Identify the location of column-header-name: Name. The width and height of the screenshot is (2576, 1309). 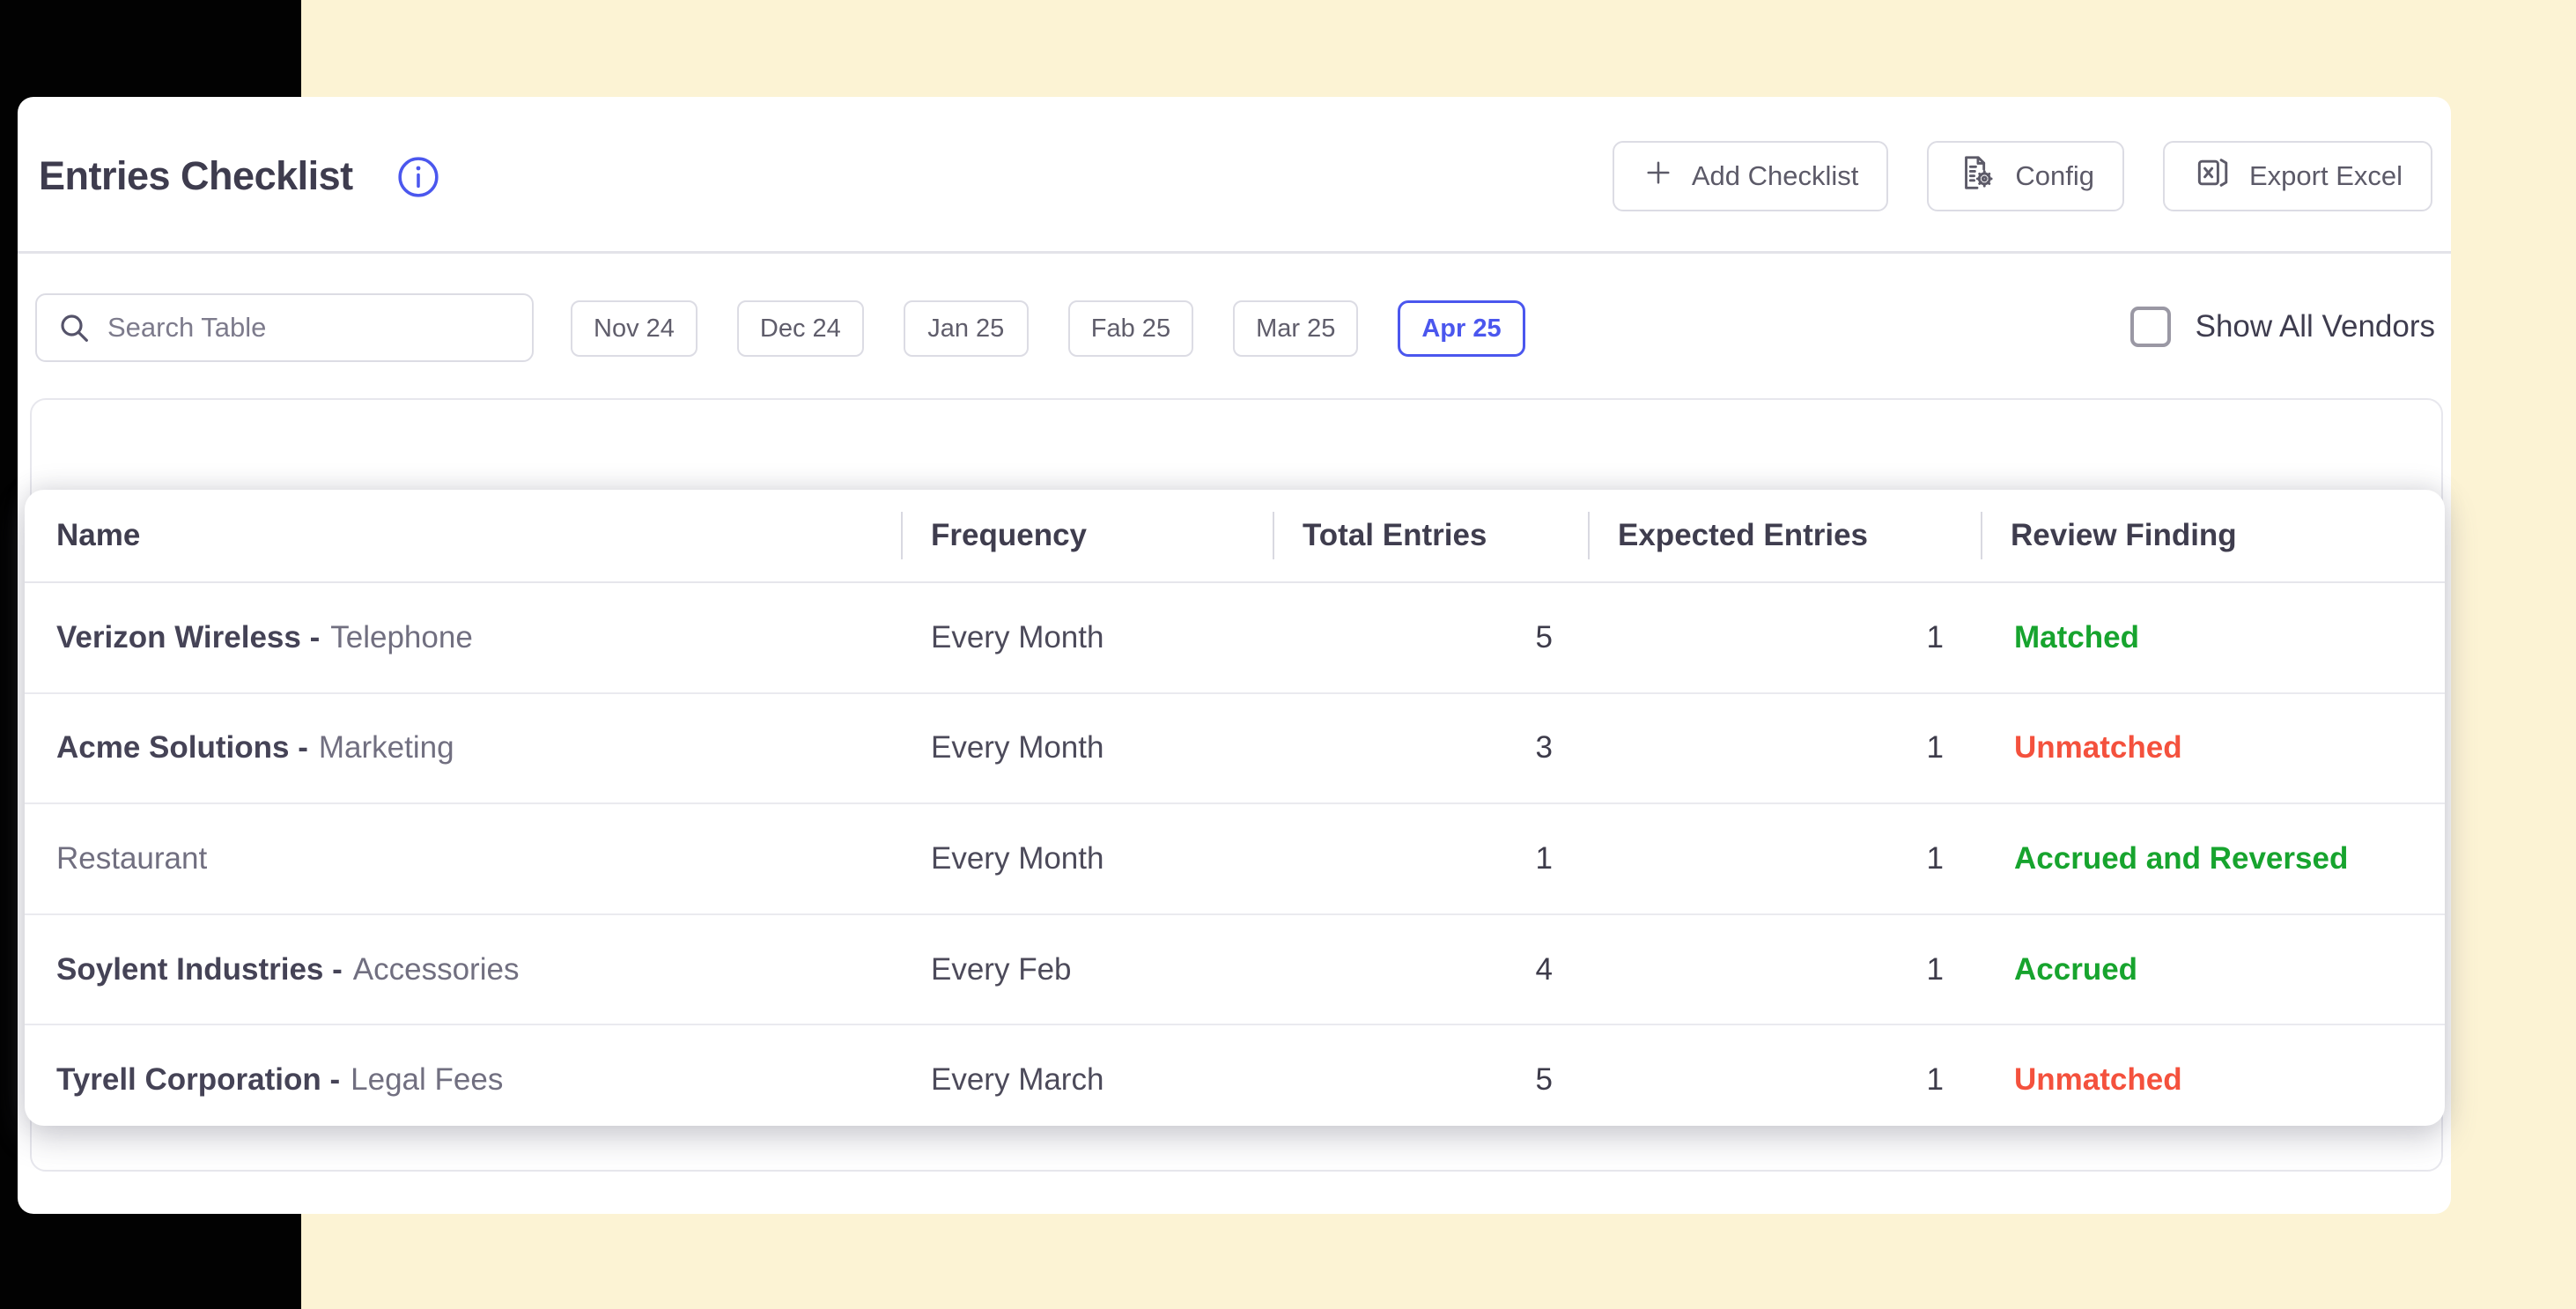
(98, 535).